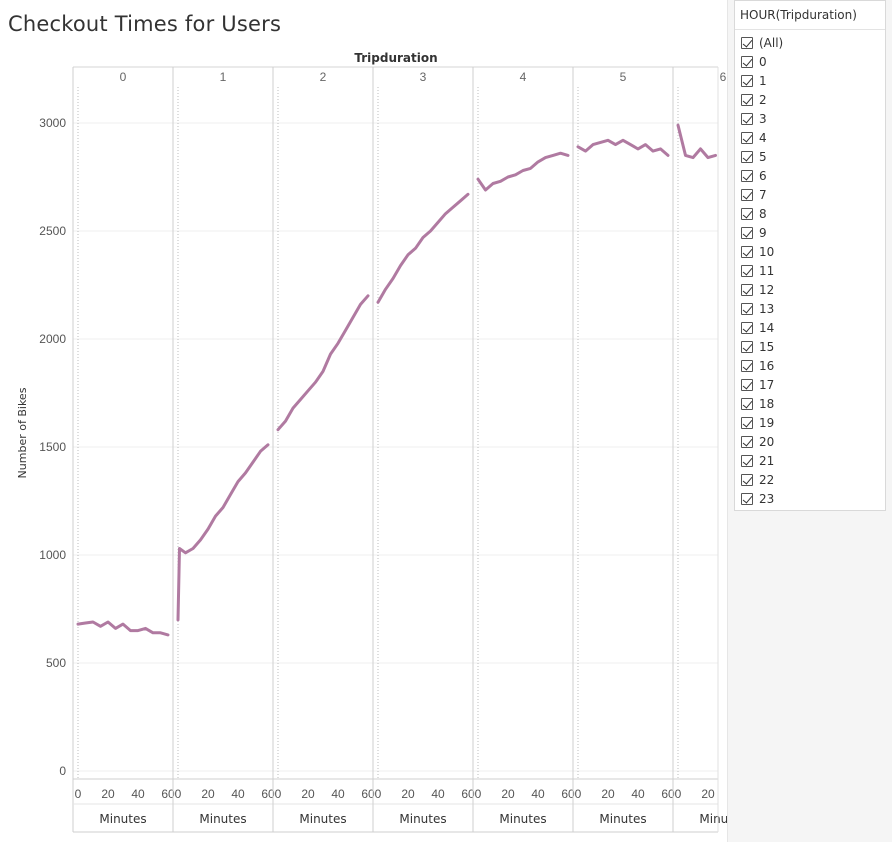  I want to click on filter-item-label: 2, so click(763, 99).